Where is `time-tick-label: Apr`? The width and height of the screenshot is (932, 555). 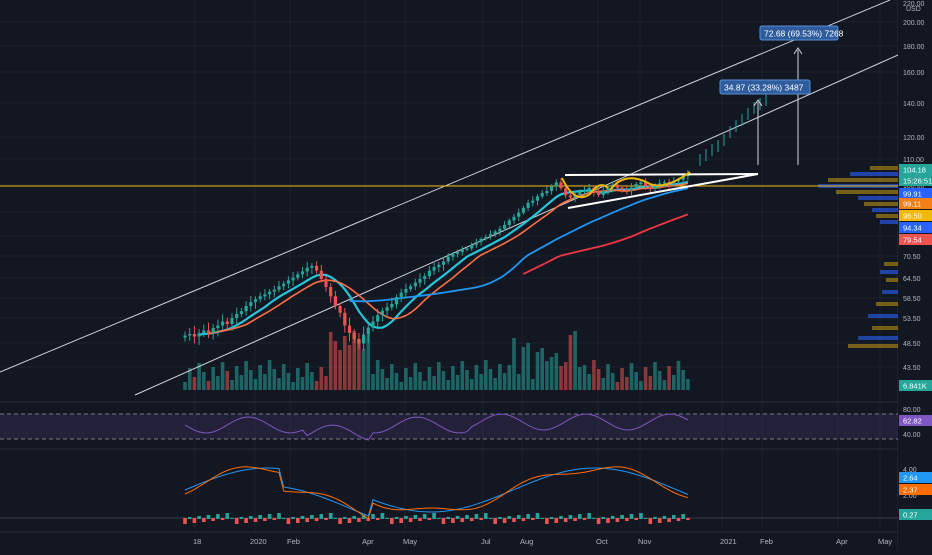
time-tick-label: Apr is located at coordinates (368, 541).